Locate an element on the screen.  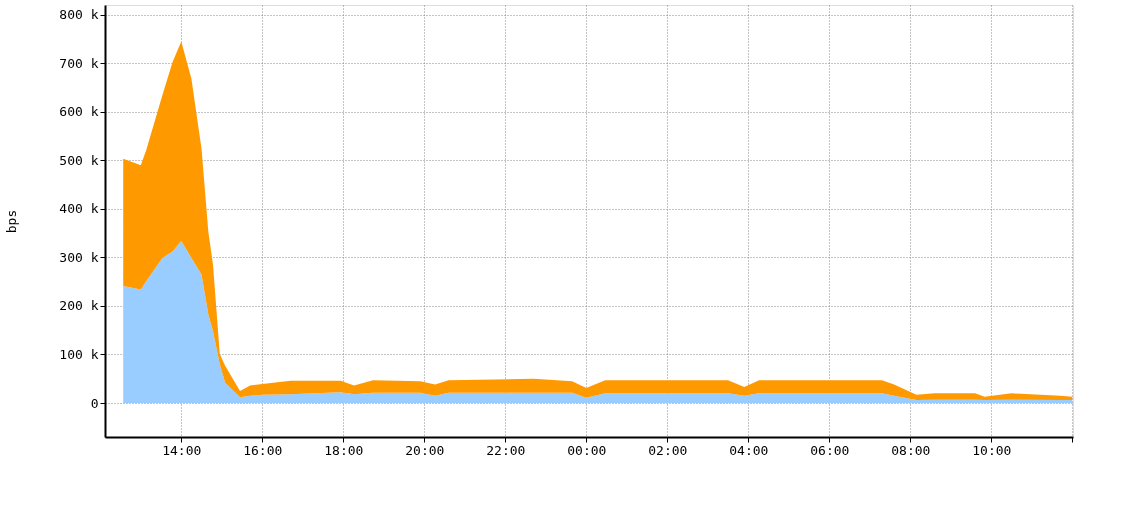
x-tick-label: 16:00 is located at coordinates (263, 450).